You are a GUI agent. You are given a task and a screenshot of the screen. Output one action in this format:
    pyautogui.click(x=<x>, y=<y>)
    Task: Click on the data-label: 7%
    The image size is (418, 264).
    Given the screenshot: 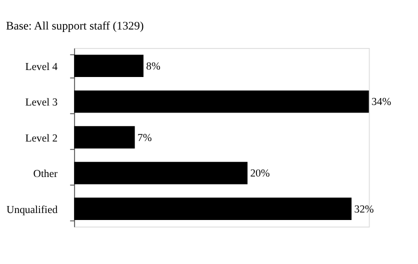 What is the action you would take?
    pyautogui.click(x=144, y=138)
    